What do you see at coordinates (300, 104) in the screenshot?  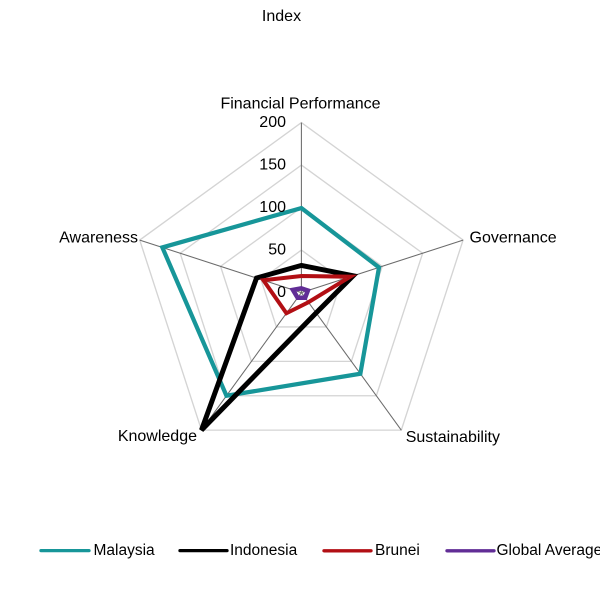 I see `svg-text: Financial Performance` at bounding box center [300, 104].